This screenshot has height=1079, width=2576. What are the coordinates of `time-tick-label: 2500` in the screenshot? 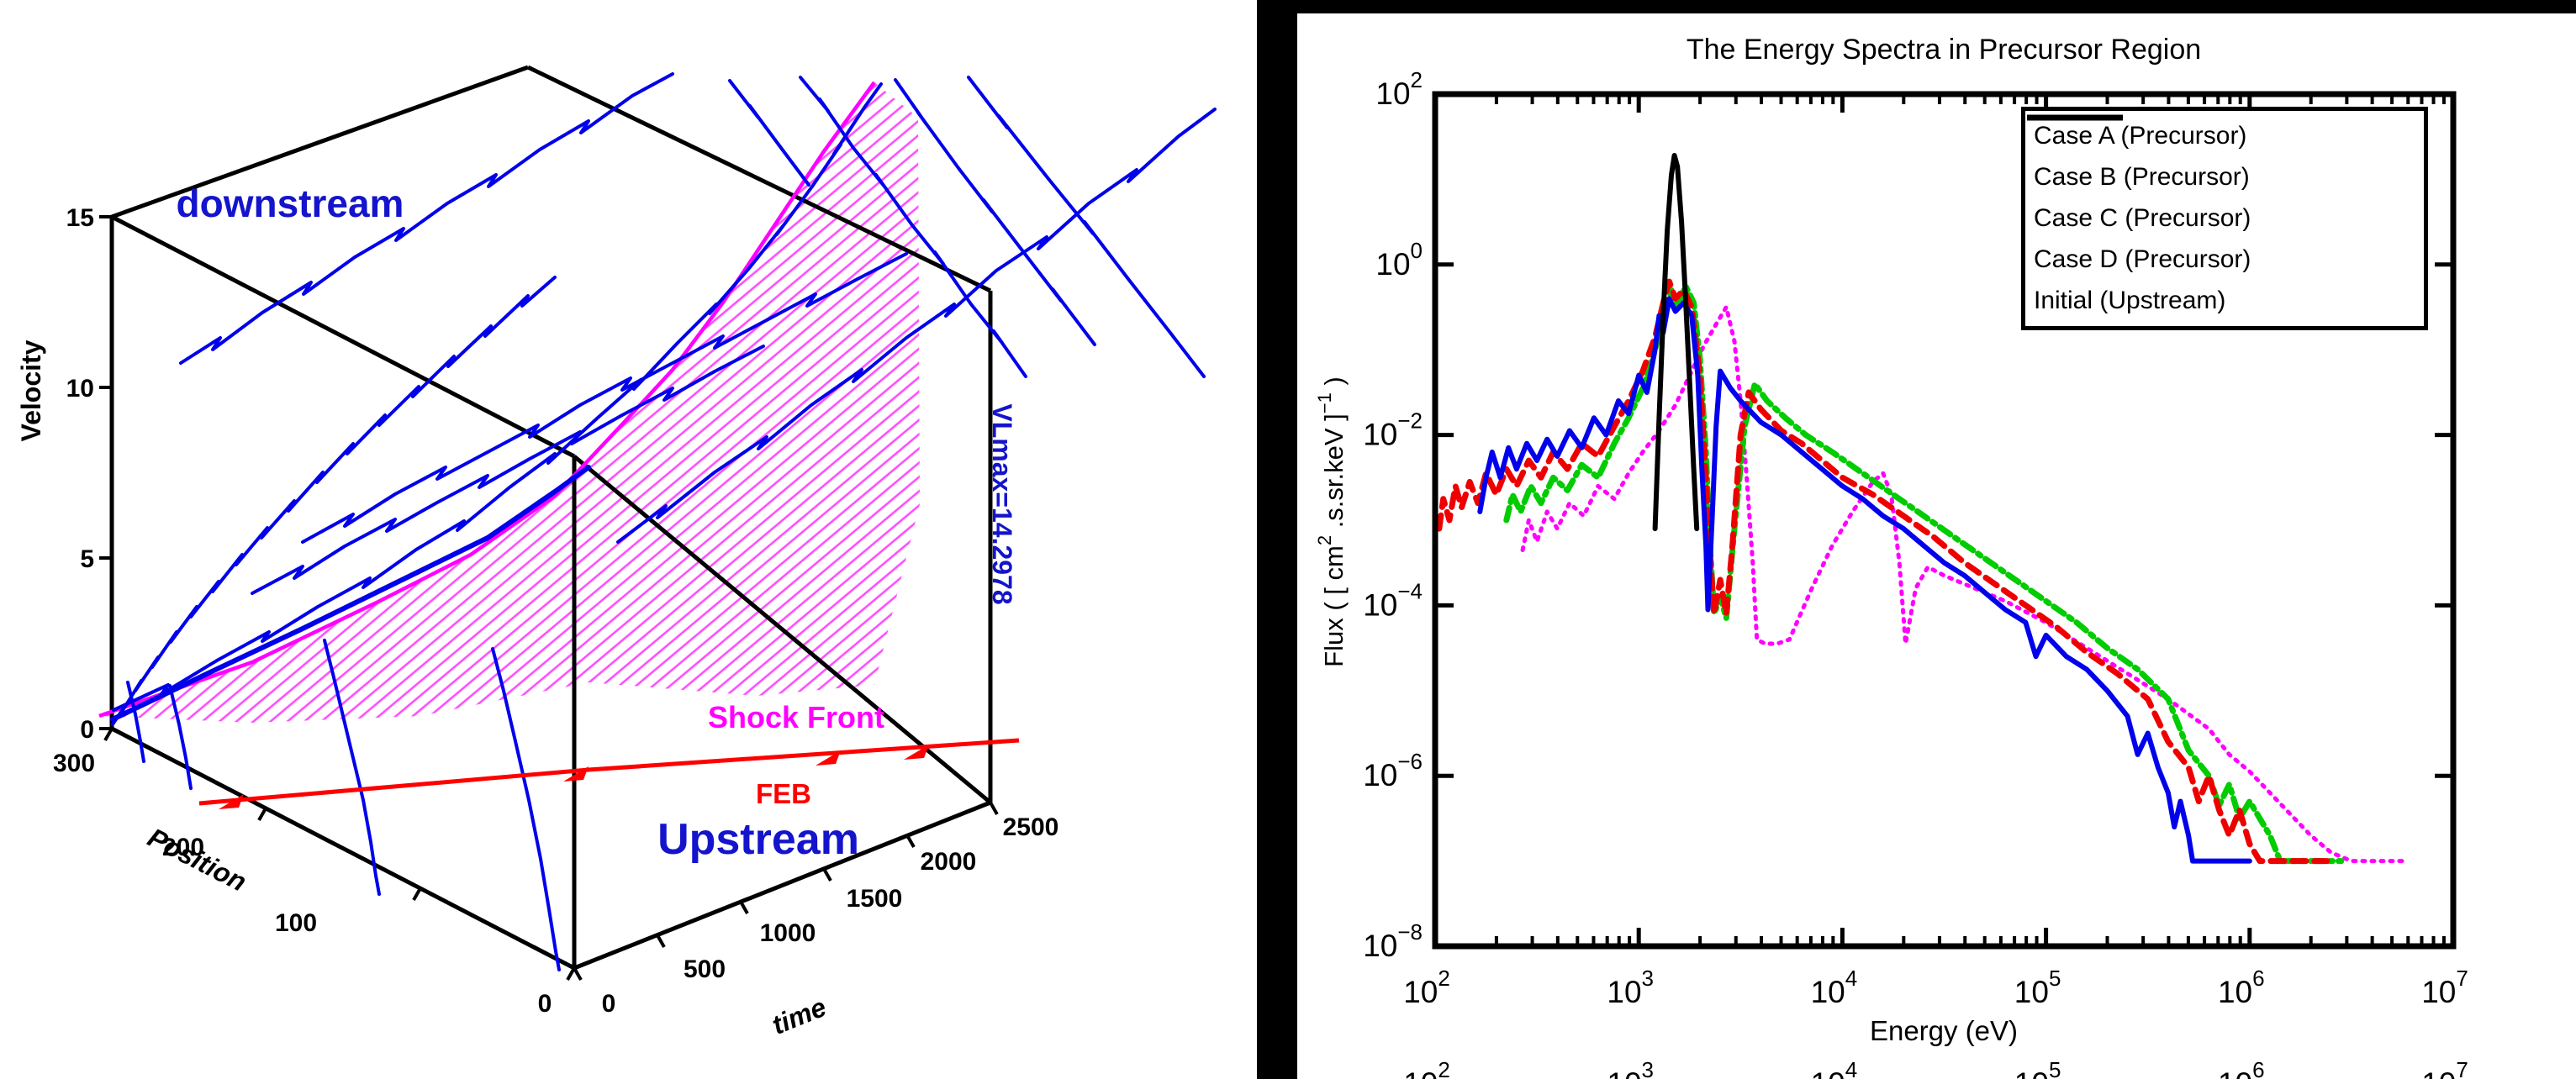 It's located at (1031, 827).